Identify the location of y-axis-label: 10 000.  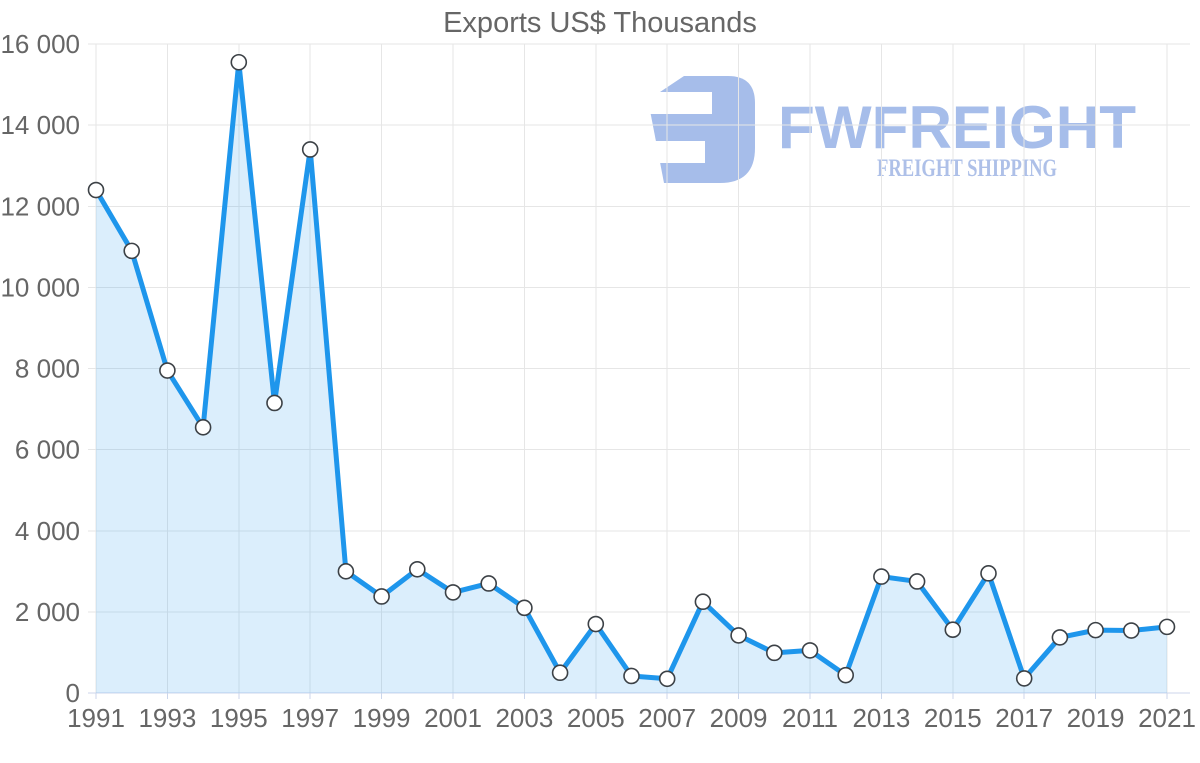
(40, 287).